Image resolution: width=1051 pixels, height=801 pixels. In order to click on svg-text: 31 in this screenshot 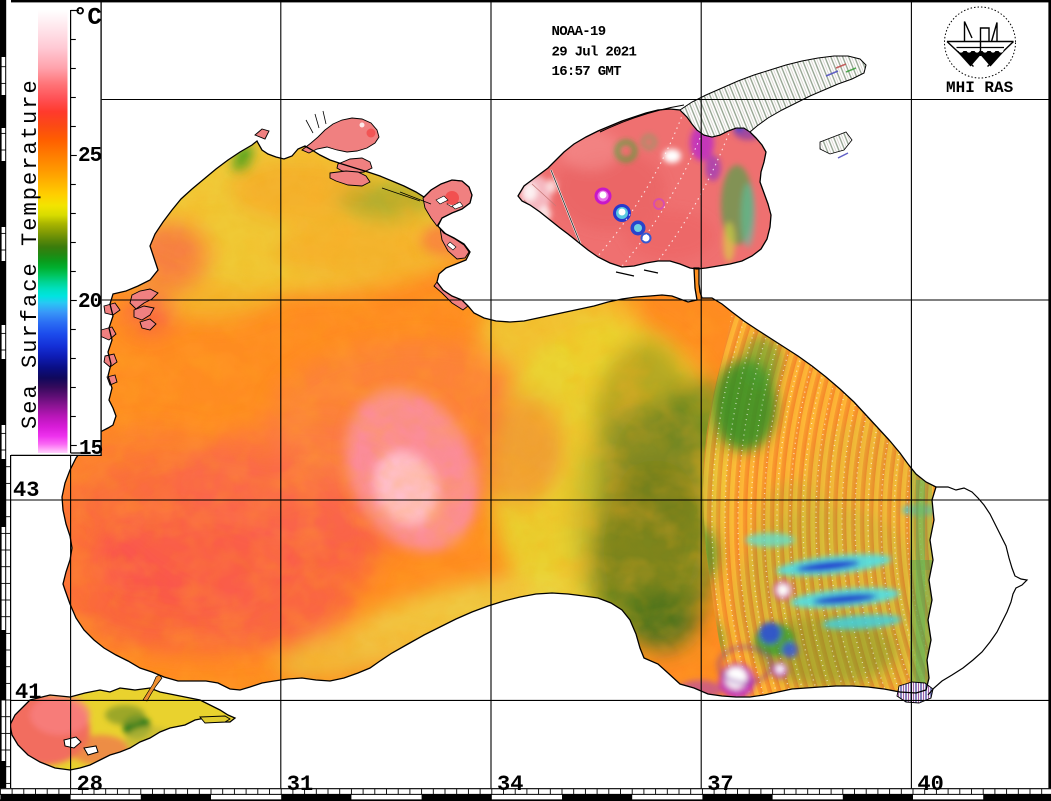, I will do `click(300, 784)`.